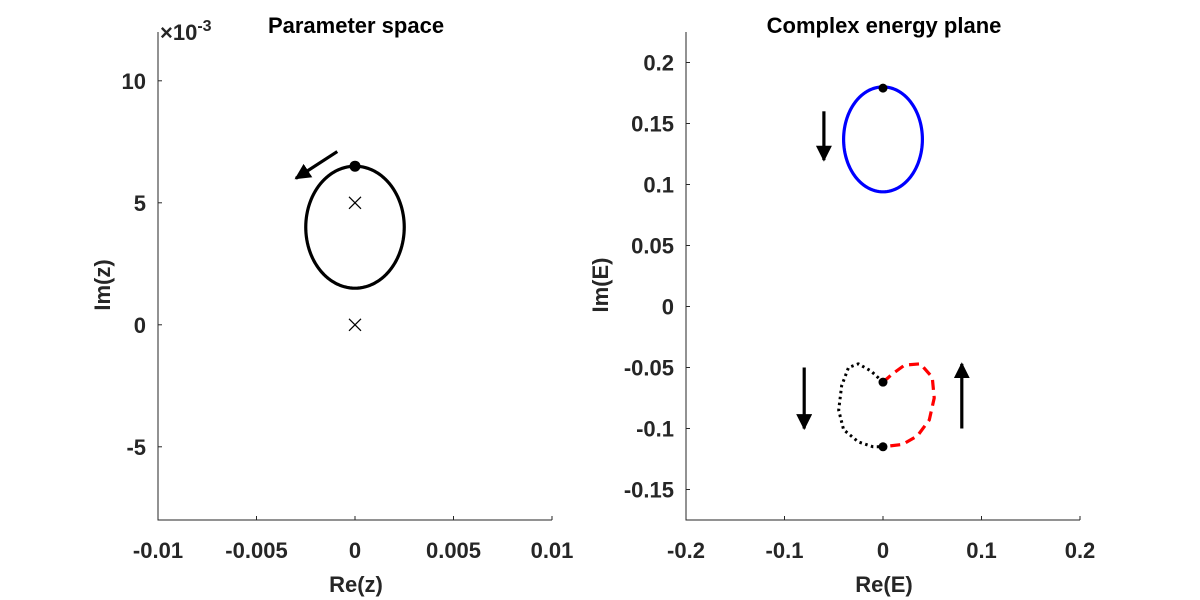 The image size is (1200, 600). I want to click on x-tick-label: -0.1, so click(785, 550).